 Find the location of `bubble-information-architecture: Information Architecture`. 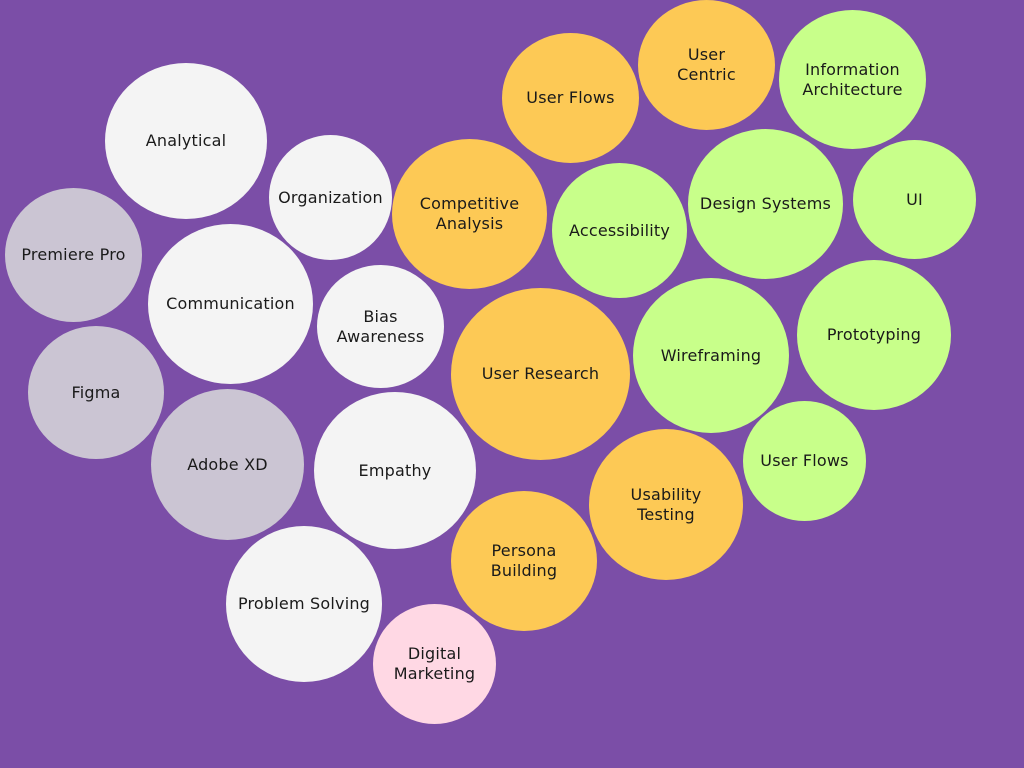

bubble-information-architecture: Information Architecture is located at coordinates (852, 79).